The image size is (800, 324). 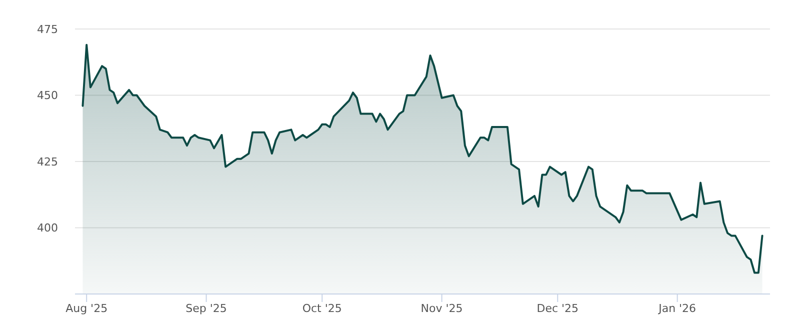 I want to click on y-tick-label: 400, so click(x=47, y=228).